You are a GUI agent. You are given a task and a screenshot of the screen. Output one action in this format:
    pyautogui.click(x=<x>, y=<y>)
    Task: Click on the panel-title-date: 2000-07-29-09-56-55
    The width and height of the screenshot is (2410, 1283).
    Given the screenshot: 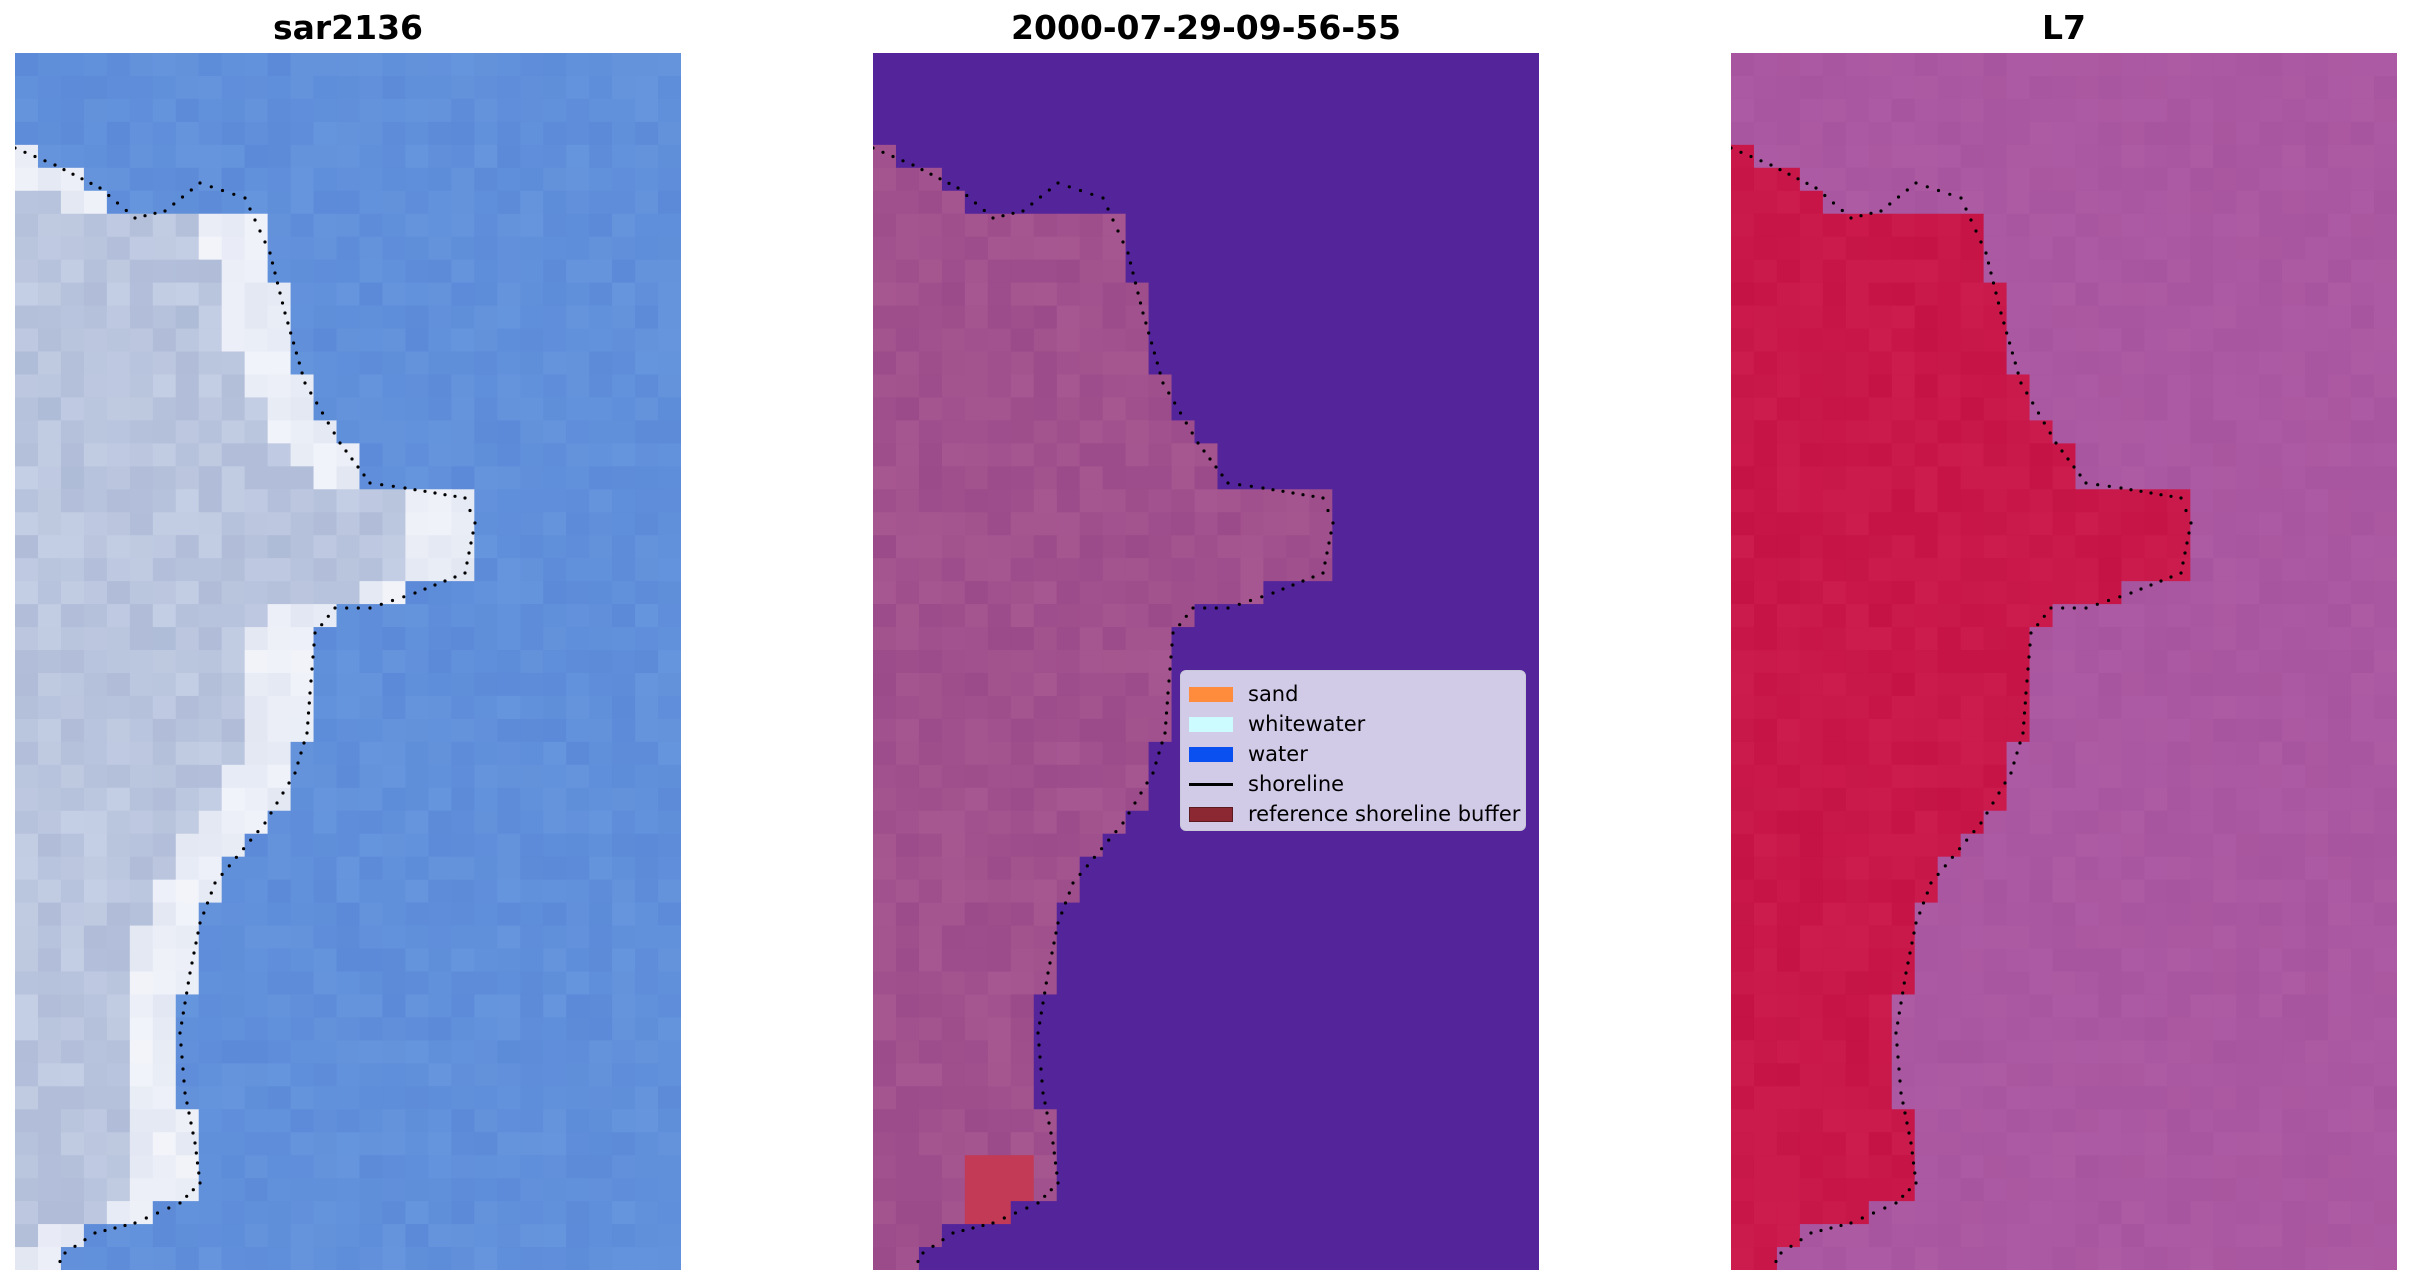 What is the action you would take?
    pyautogui.click(x=1206, y=27)
    